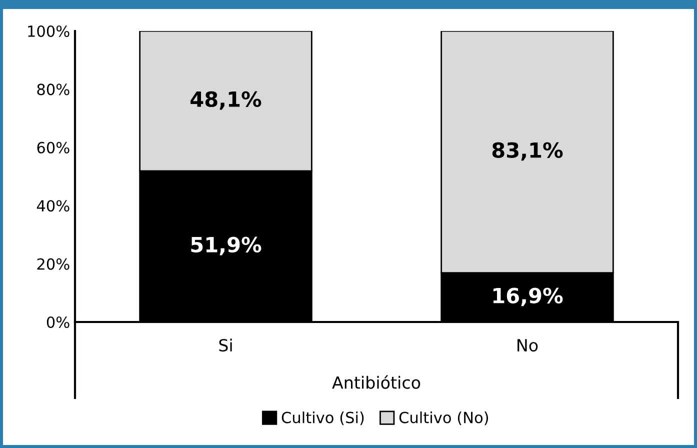 The image size is (697, 448). I want to click on data-label: 48,1%, so click(226, 100).